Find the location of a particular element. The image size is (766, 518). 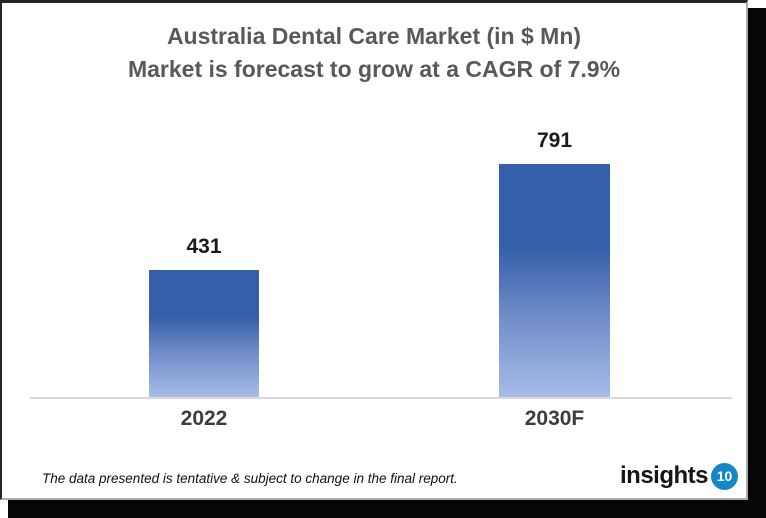

bar-group-2022: 431 is located at coordinates (204, 316).